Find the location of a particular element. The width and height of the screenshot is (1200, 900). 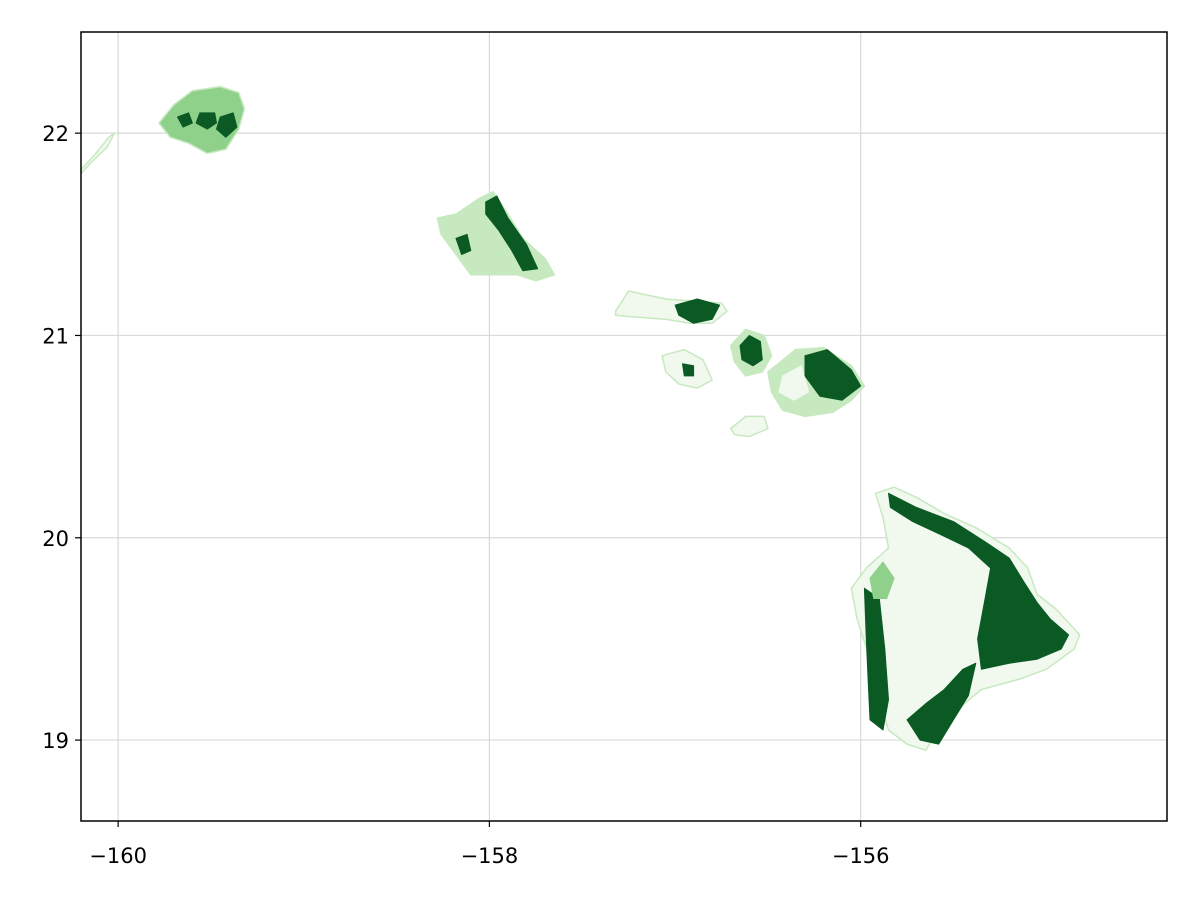

island-east-maui is located at coordinates (816, 382).